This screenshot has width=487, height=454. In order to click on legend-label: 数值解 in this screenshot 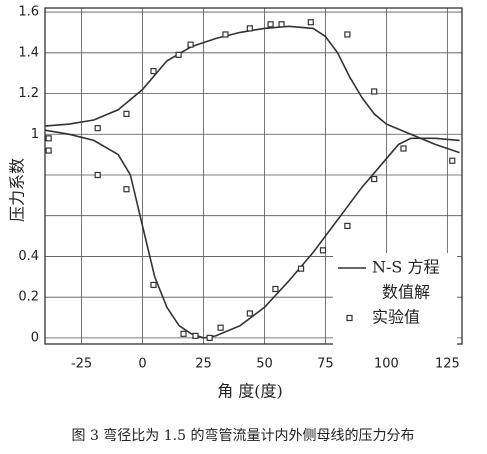, I will do `click(406, 292)`.